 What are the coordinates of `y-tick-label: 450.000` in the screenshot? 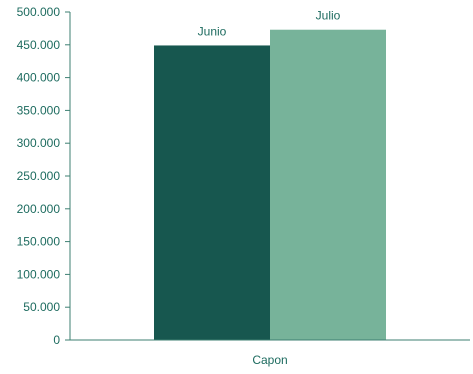 It's located at (39, 45).